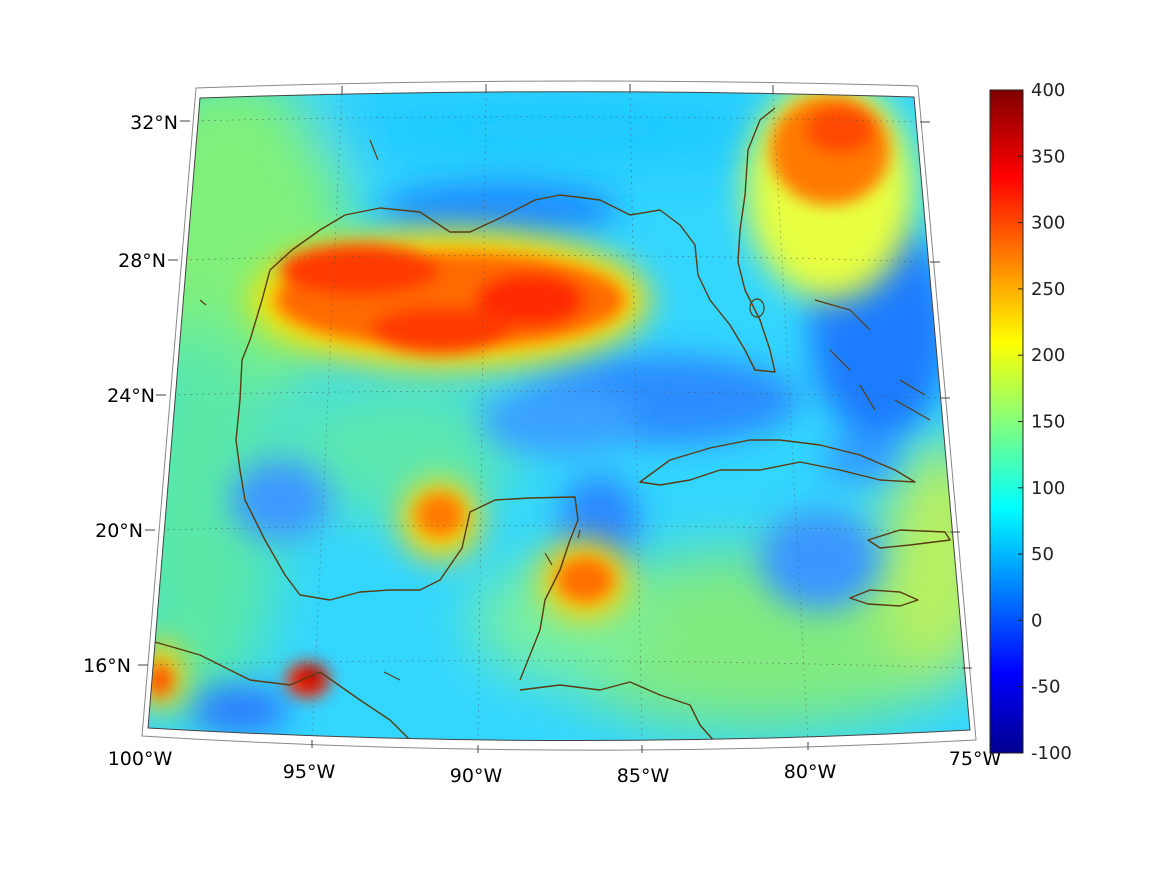 The height and width of the screenshot is (875, 1167). Describe the element at coordinates (140, 759) in the screenshot. I see `lon-label: 100°W` at that location.